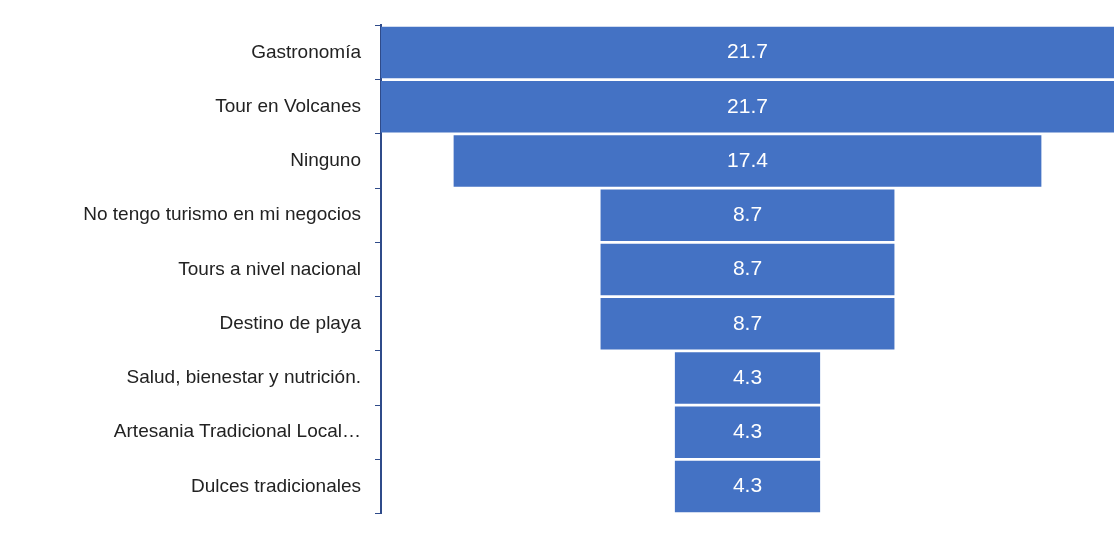 The image size is (1114, 539). Describe the element at coordinates (288, 105) in the screenshot. I see `category-label: Tour en Volcanes` at that location.